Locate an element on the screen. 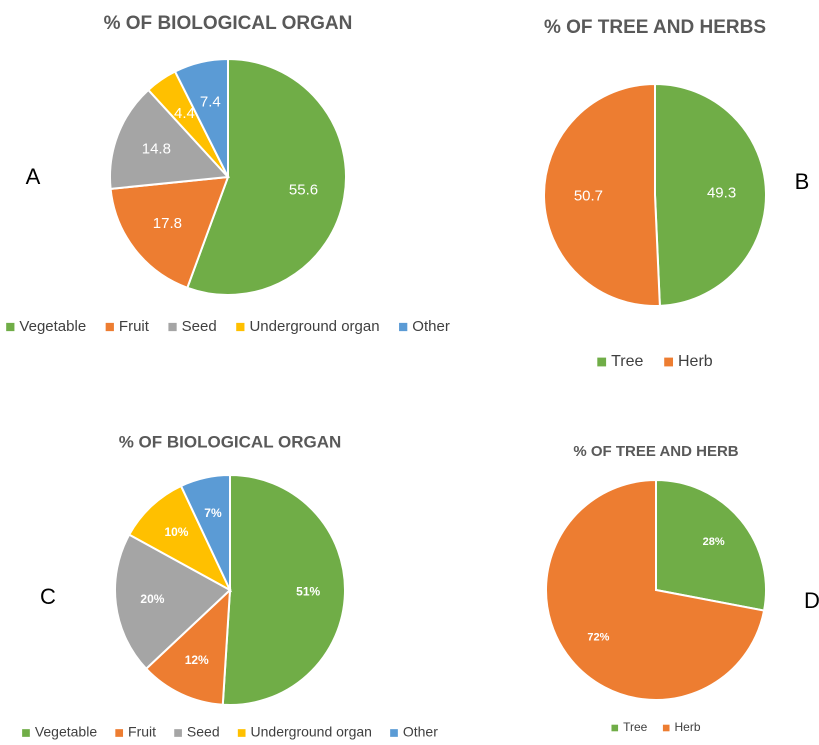 This screenshot has width=819, height=745. chart-title: % OF TREE AND HERB is located at coordinates (655, 451).